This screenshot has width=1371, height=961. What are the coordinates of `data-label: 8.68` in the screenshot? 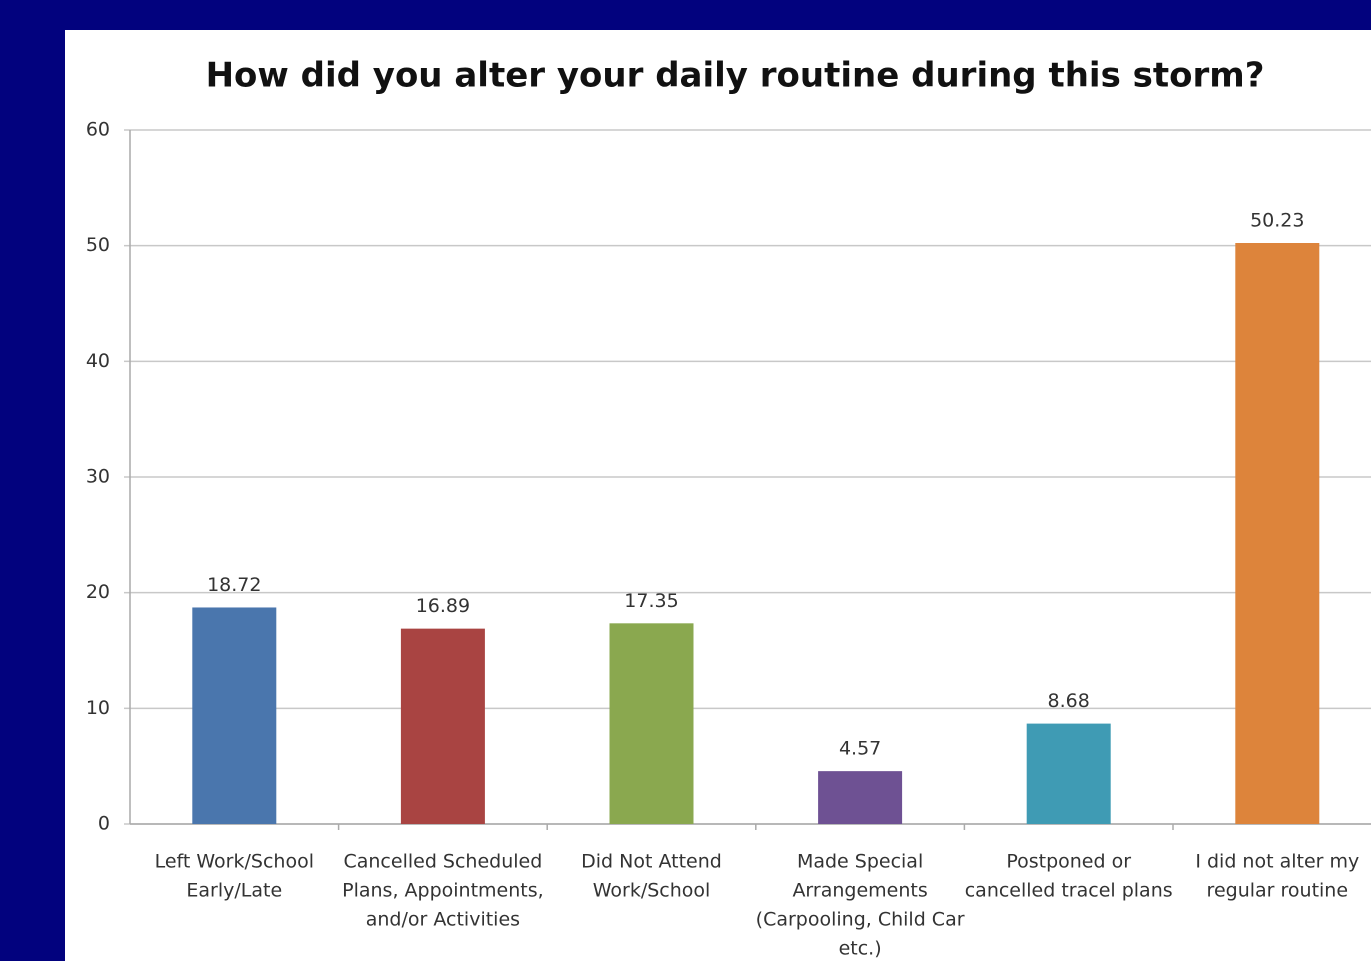 It's located at (1069, 701).